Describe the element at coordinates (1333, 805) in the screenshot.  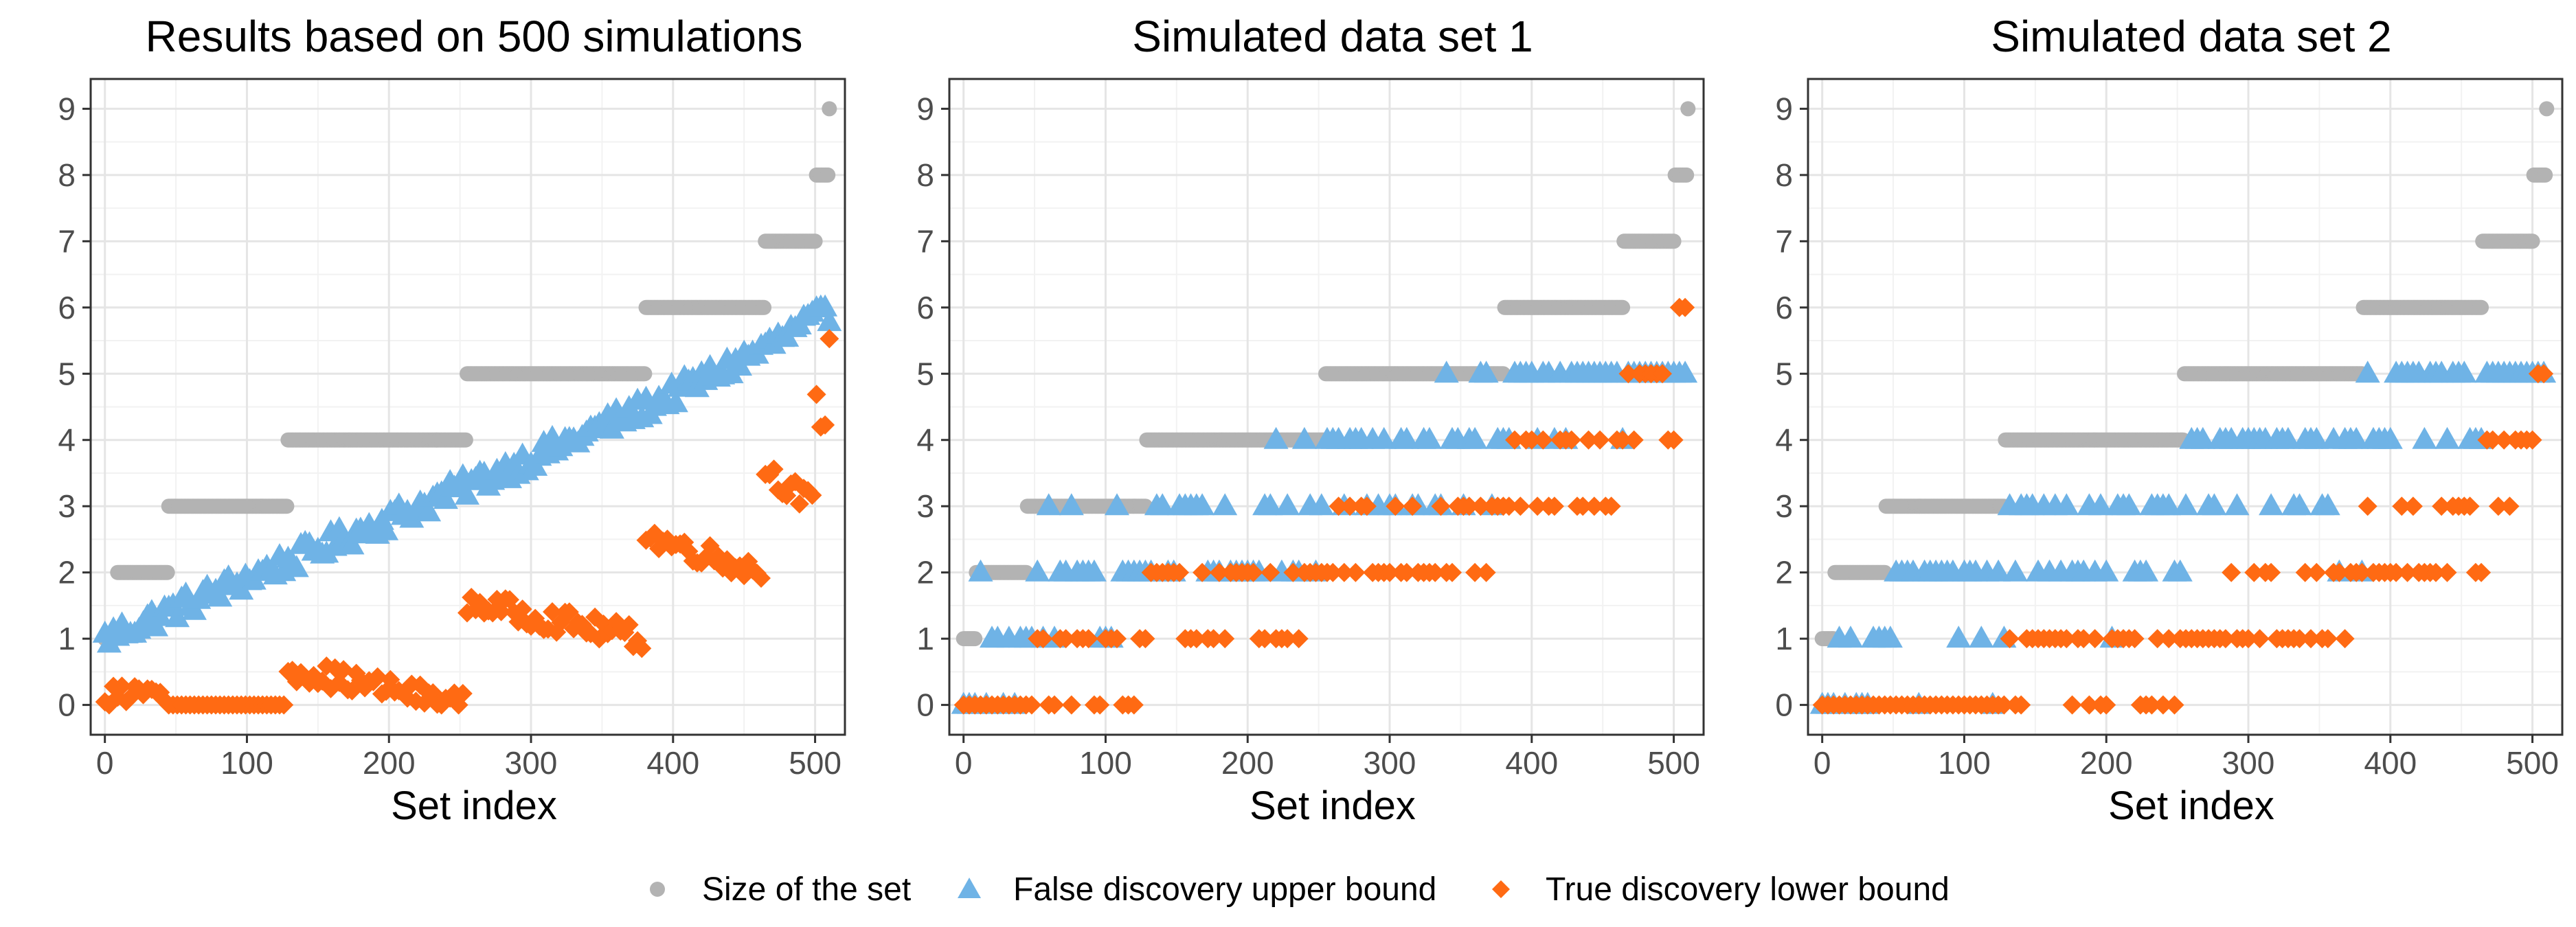
I see `panel-2-x-axis-title: Set index` at that location.